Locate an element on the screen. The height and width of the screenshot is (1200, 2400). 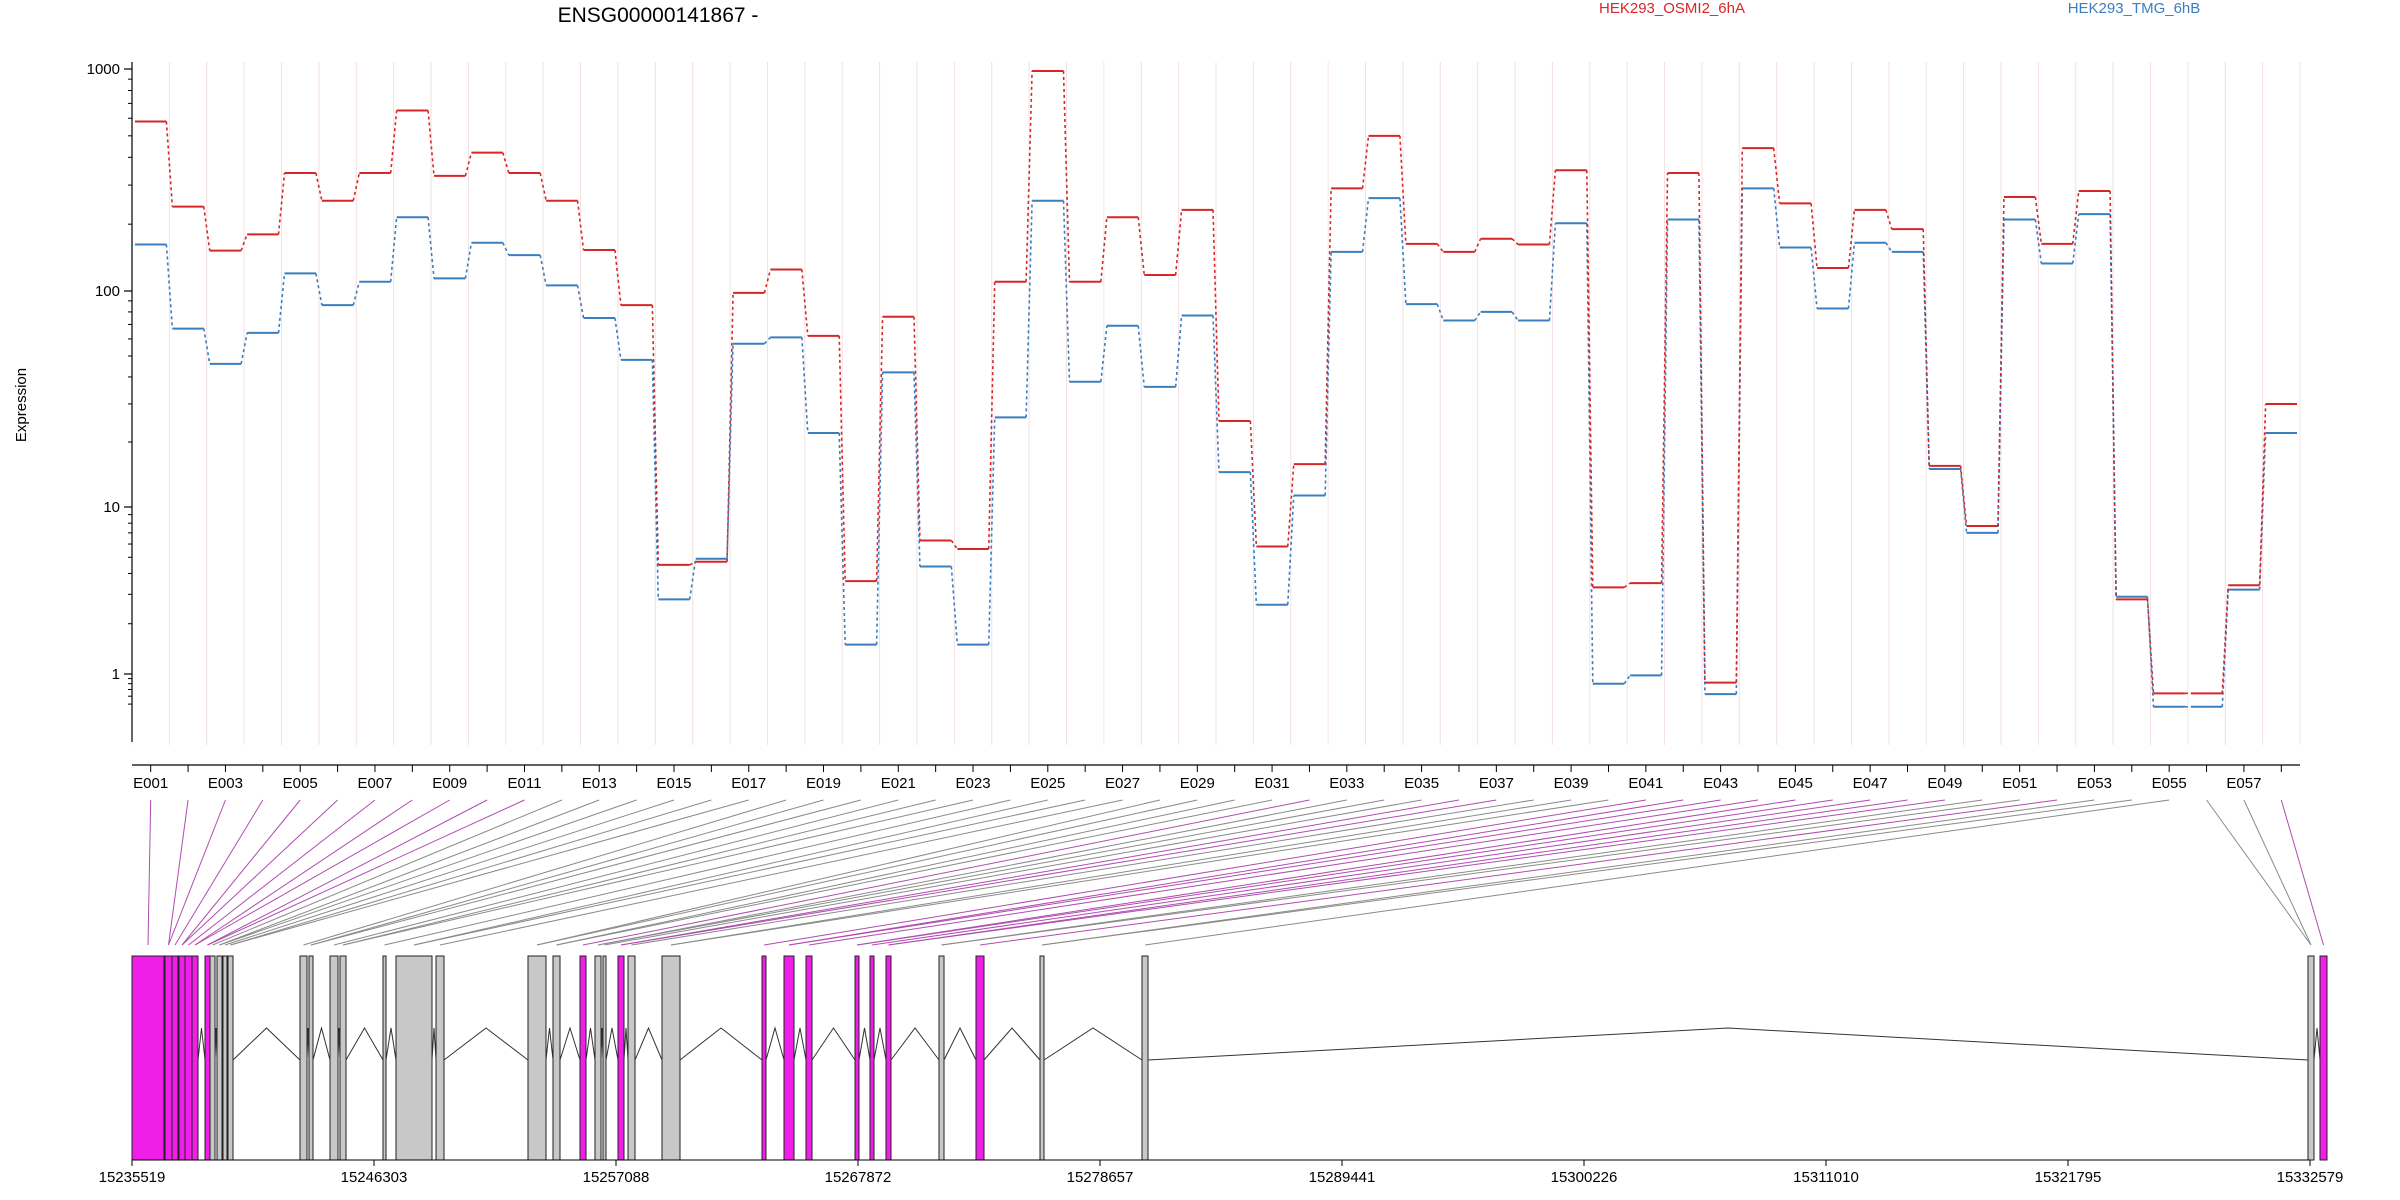
x-tick-label: E007 is located at coordinates (374, 783).